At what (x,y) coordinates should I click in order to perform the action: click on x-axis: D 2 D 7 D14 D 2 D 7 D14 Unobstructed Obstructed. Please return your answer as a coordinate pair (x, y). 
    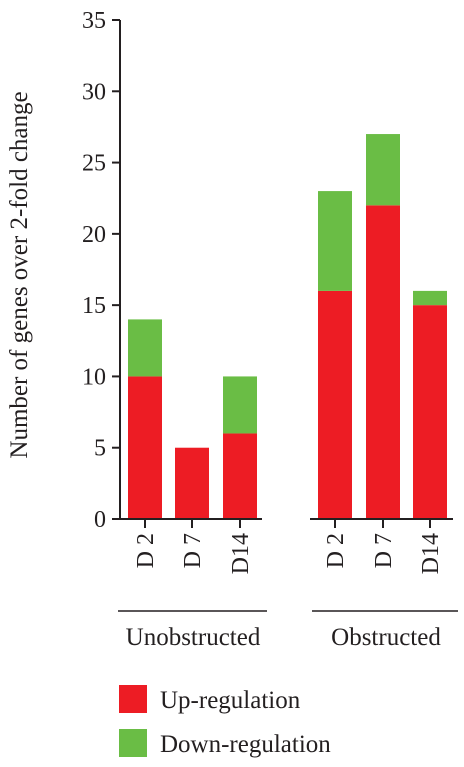
    Looking at the image, I should click on (288, 584).